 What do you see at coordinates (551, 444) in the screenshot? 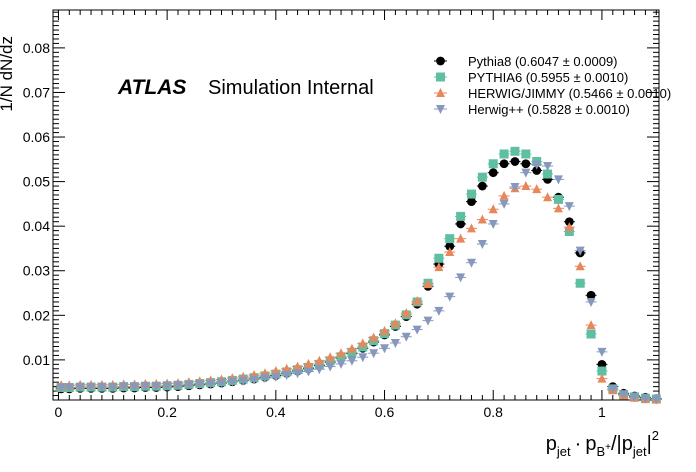
I see `x-label-p1: p` at bounding box center [551, 444].